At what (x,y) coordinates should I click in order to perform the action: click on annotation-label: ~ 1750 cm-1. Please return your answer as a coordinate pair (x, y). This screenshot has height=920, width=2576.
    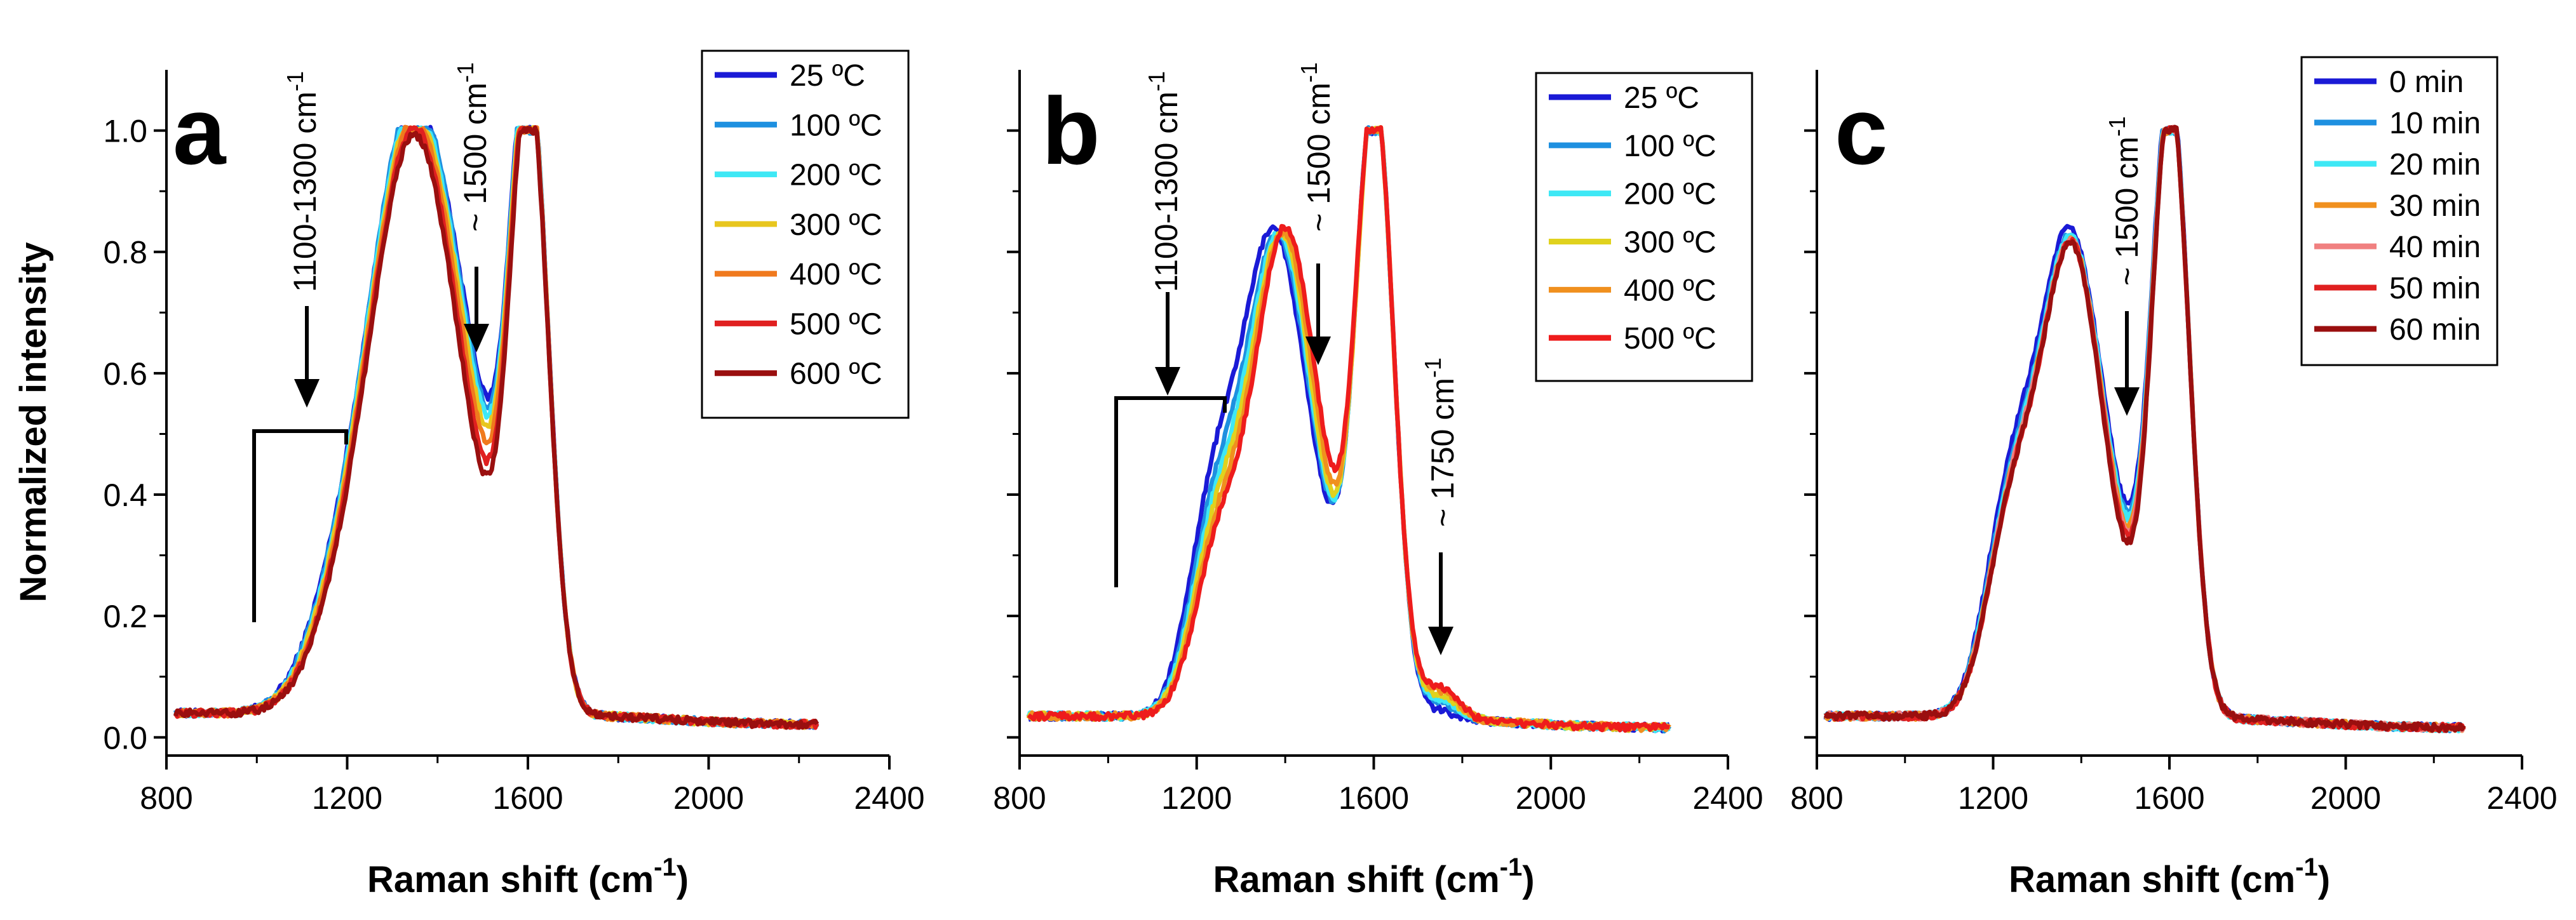
    Looking at the image, I should click on (1440, 442).